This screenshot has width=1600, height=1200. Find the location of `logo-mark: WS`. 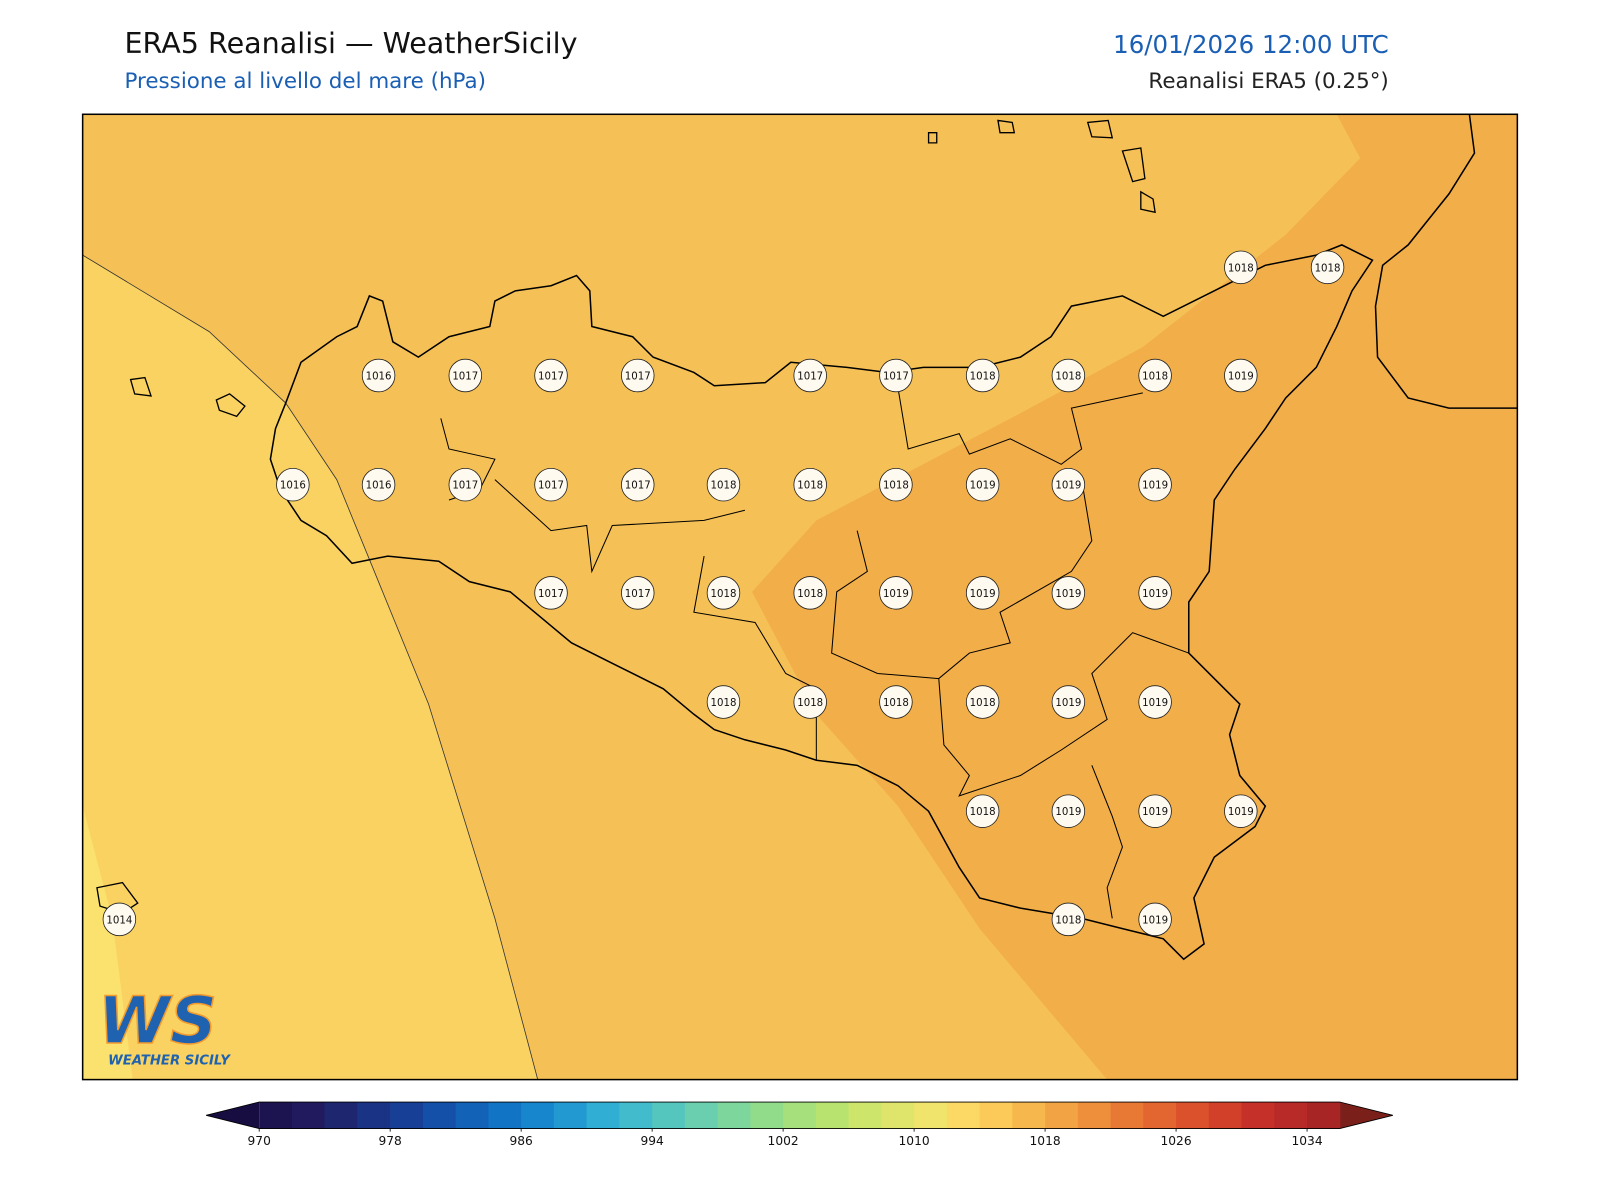

logo-mark: WS is located at coordinates (157, 1021).